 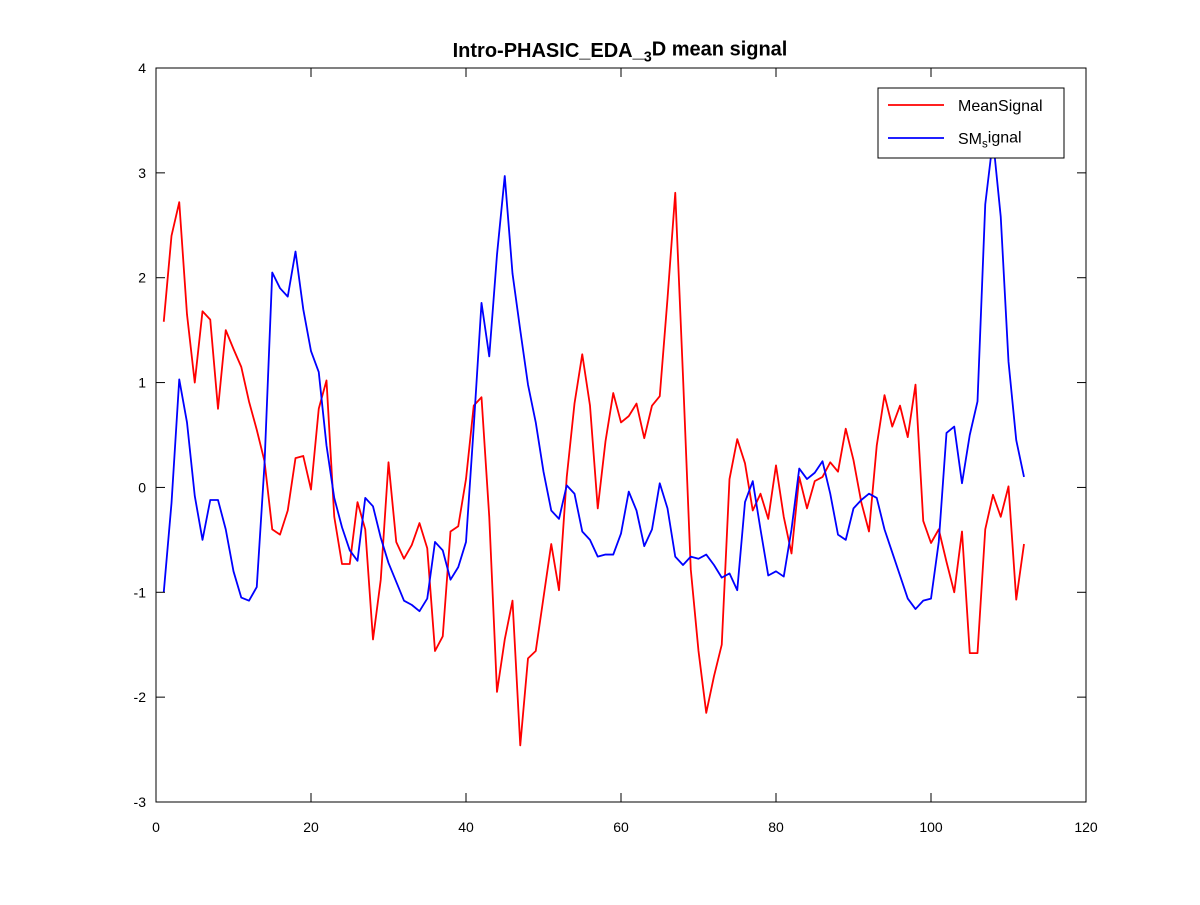 I want to click on text-part: MeanSignal, so click(x=1000, y=106).